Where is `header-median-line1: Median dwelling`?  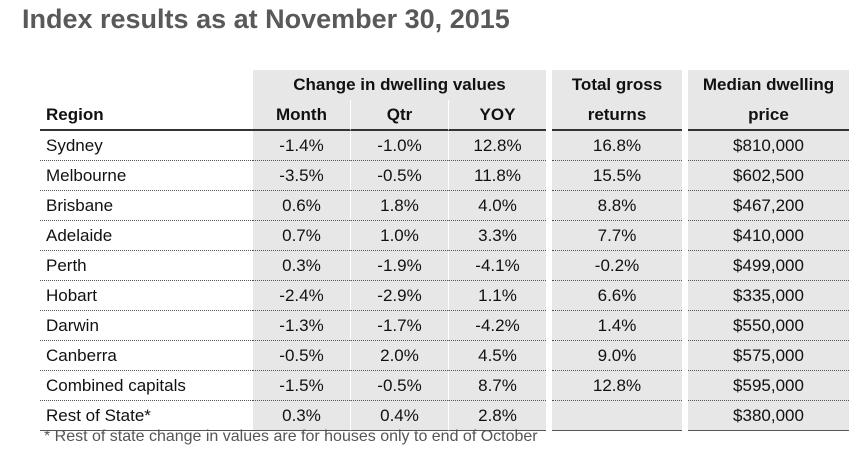
header-median-line1: Median dwelling is located at coordinates (768, 85).